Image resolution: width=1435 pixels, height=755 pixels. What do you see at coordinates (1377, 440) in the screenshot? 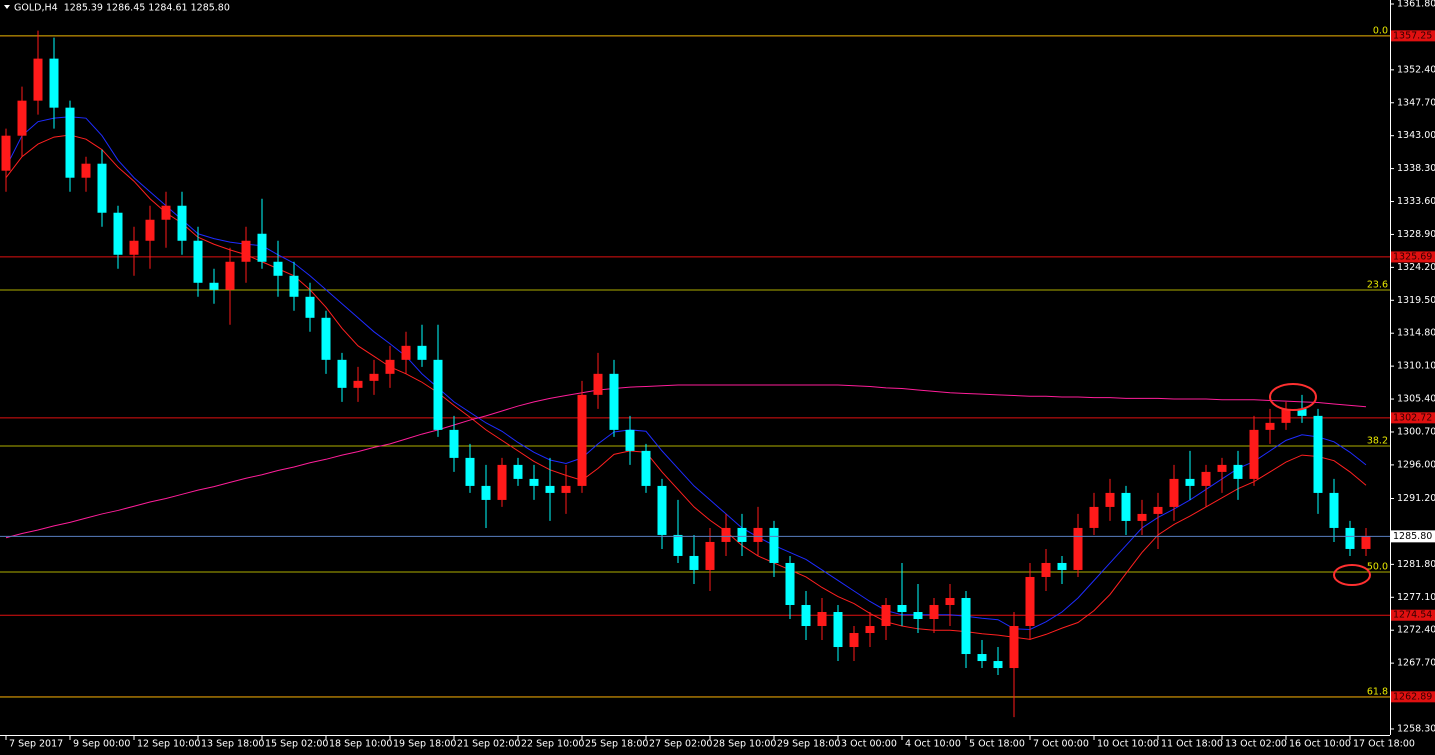
I see `fib-label: 38.2` at bounding box center [1377, 440].